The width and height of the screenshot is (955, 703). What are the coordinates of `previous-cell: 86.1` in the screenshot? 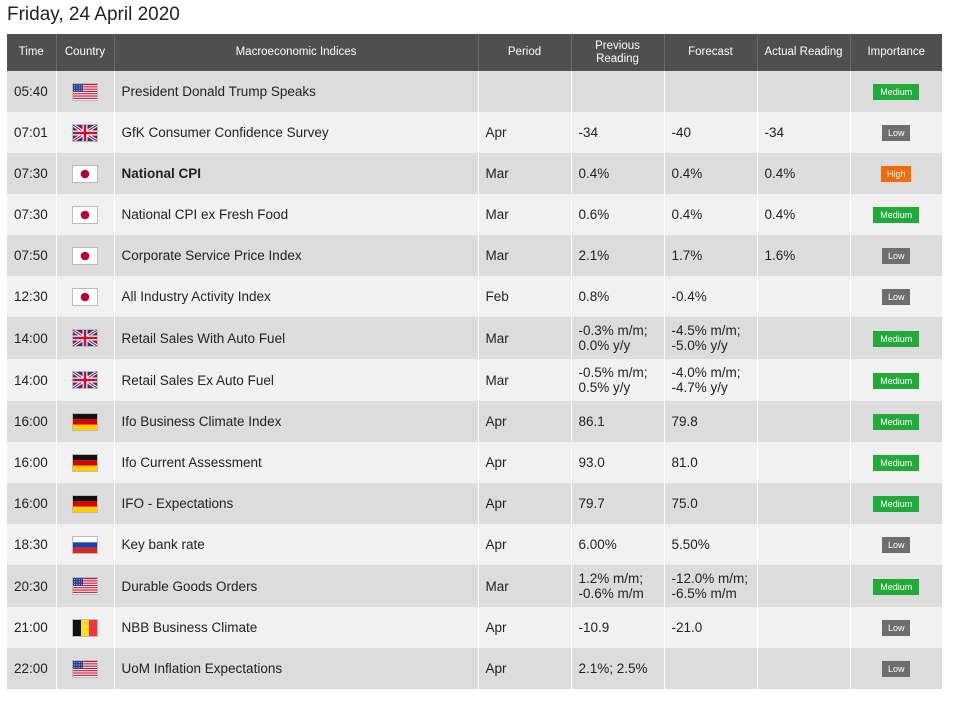 It's located at (618, 421).